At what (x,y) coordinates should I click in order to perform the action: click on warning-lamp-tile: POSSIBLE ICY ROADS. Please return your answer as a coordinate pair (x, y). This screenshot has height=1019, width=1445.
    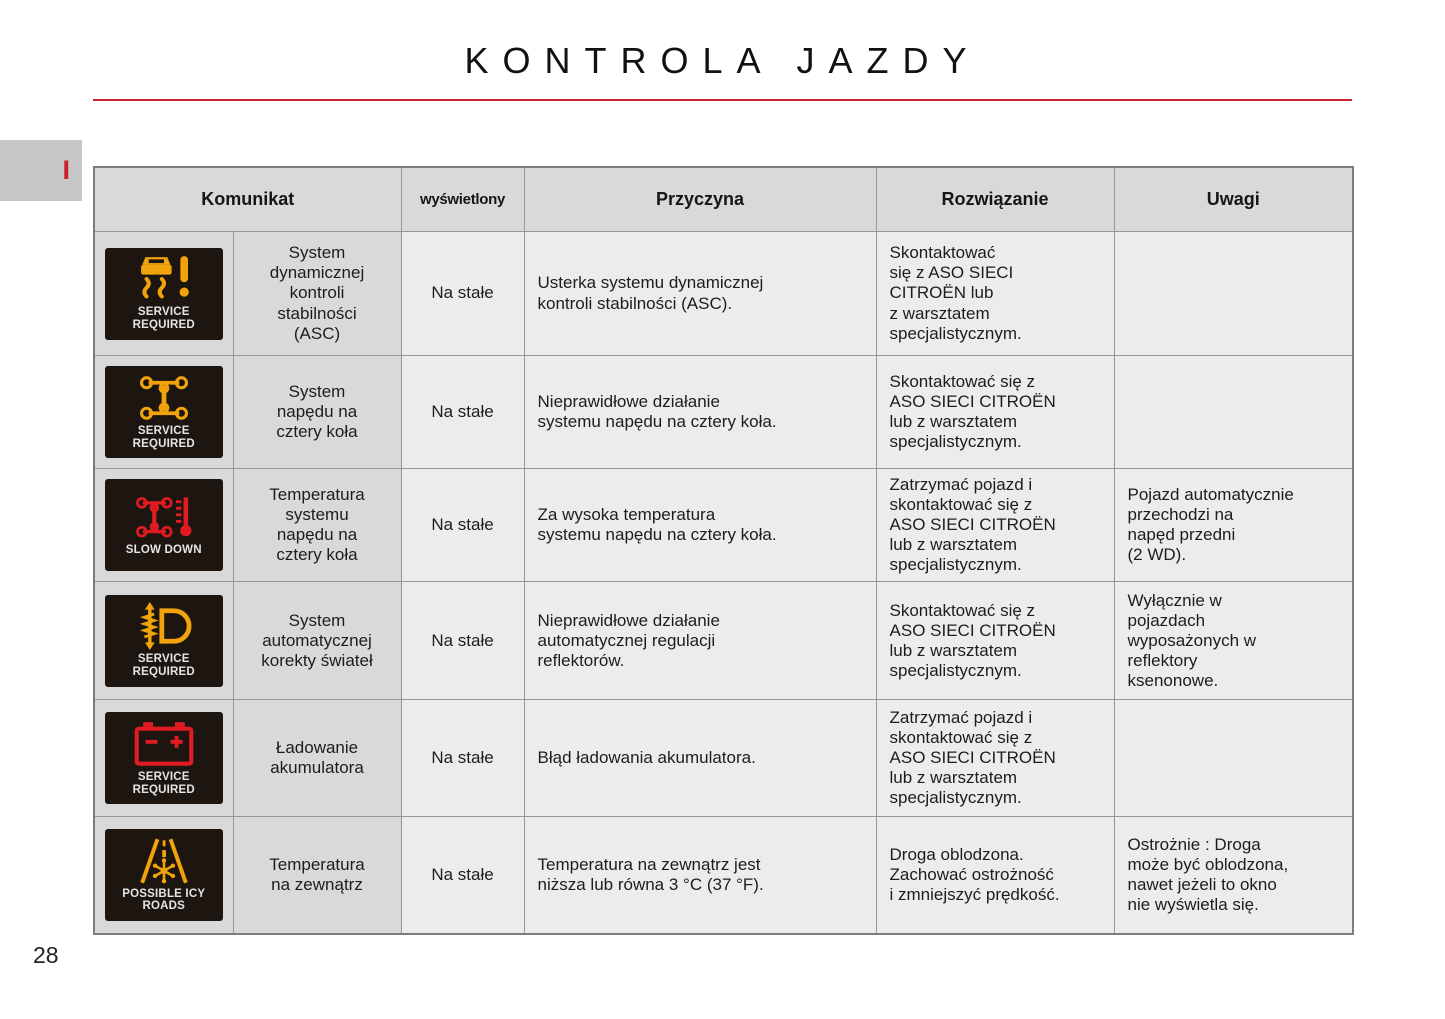
    Looking at the image, I should click on (163, 874).